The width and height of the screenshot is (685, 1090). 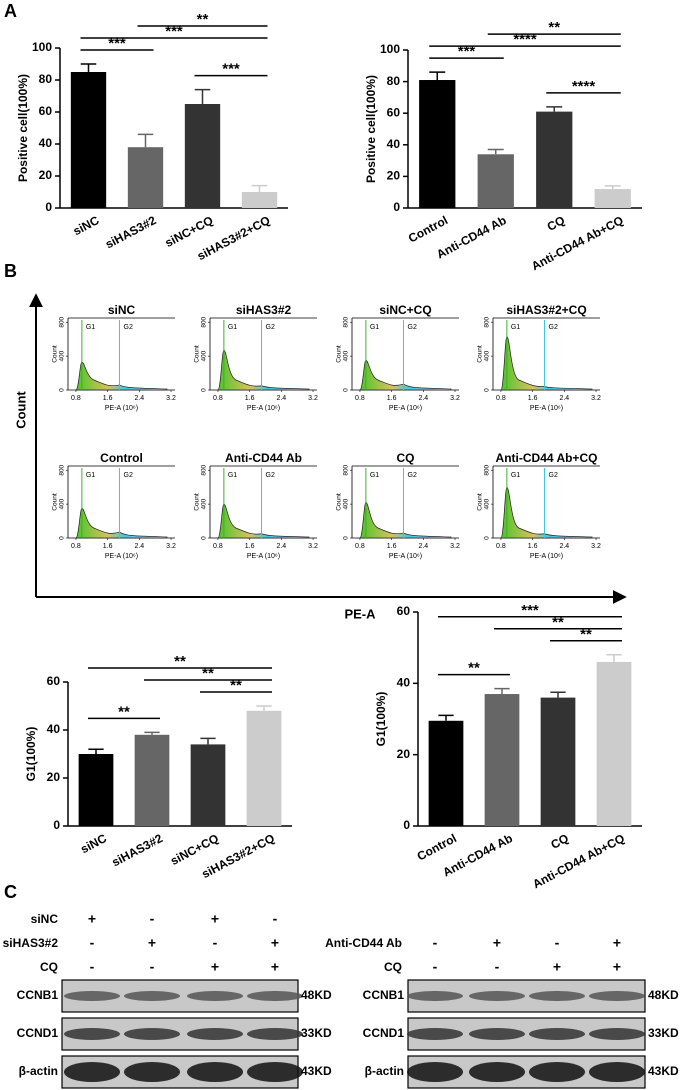 What do you see at coordinates (20, 410) in the screenshot?
I see `flow-y-label: Count` at bounding box center [20, 410].